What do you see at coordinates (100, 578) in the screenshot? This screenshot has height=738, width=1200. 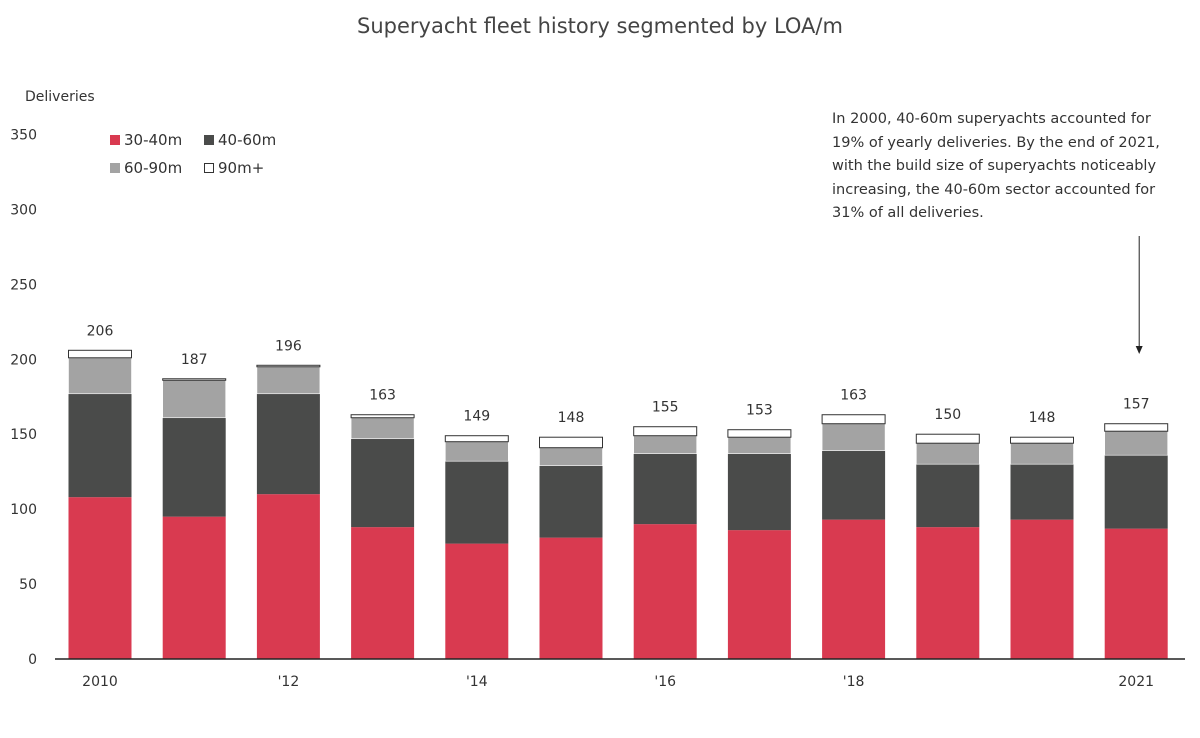 I see `bar-segment-30-40m-2010` at bounding box center [100, 578].